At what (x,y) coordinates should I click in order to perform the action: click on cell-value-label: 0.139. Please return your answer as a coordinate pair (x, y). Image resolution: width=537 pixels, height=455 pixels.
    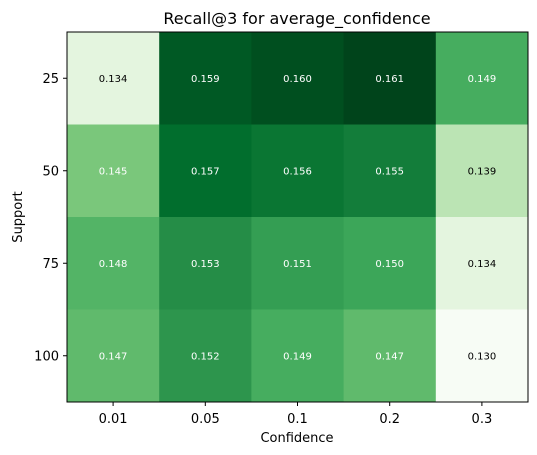
    Looking at the image, I should click on (482, 171).